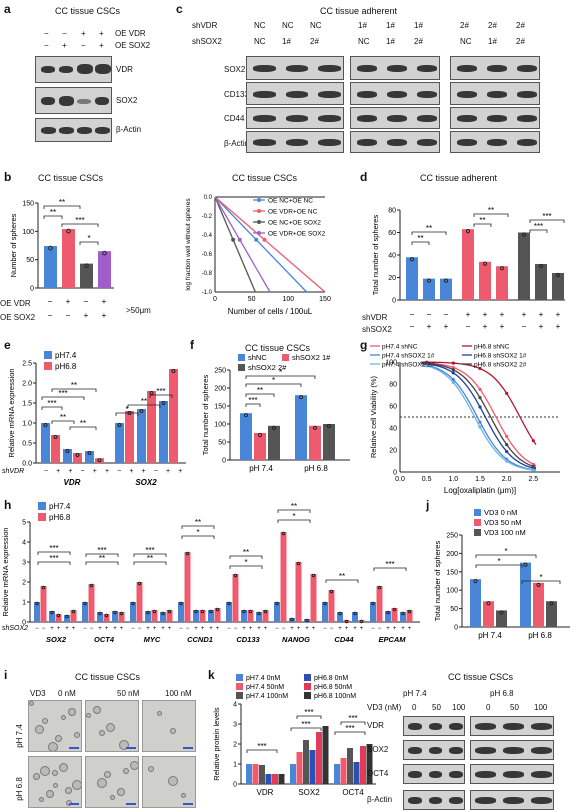 The height and width of the screenshot is (812, 577). What do you see at coordinates (391, 363) in the screenshot?
I see `y-tick-label: 100` at bounding box center [391, 363].